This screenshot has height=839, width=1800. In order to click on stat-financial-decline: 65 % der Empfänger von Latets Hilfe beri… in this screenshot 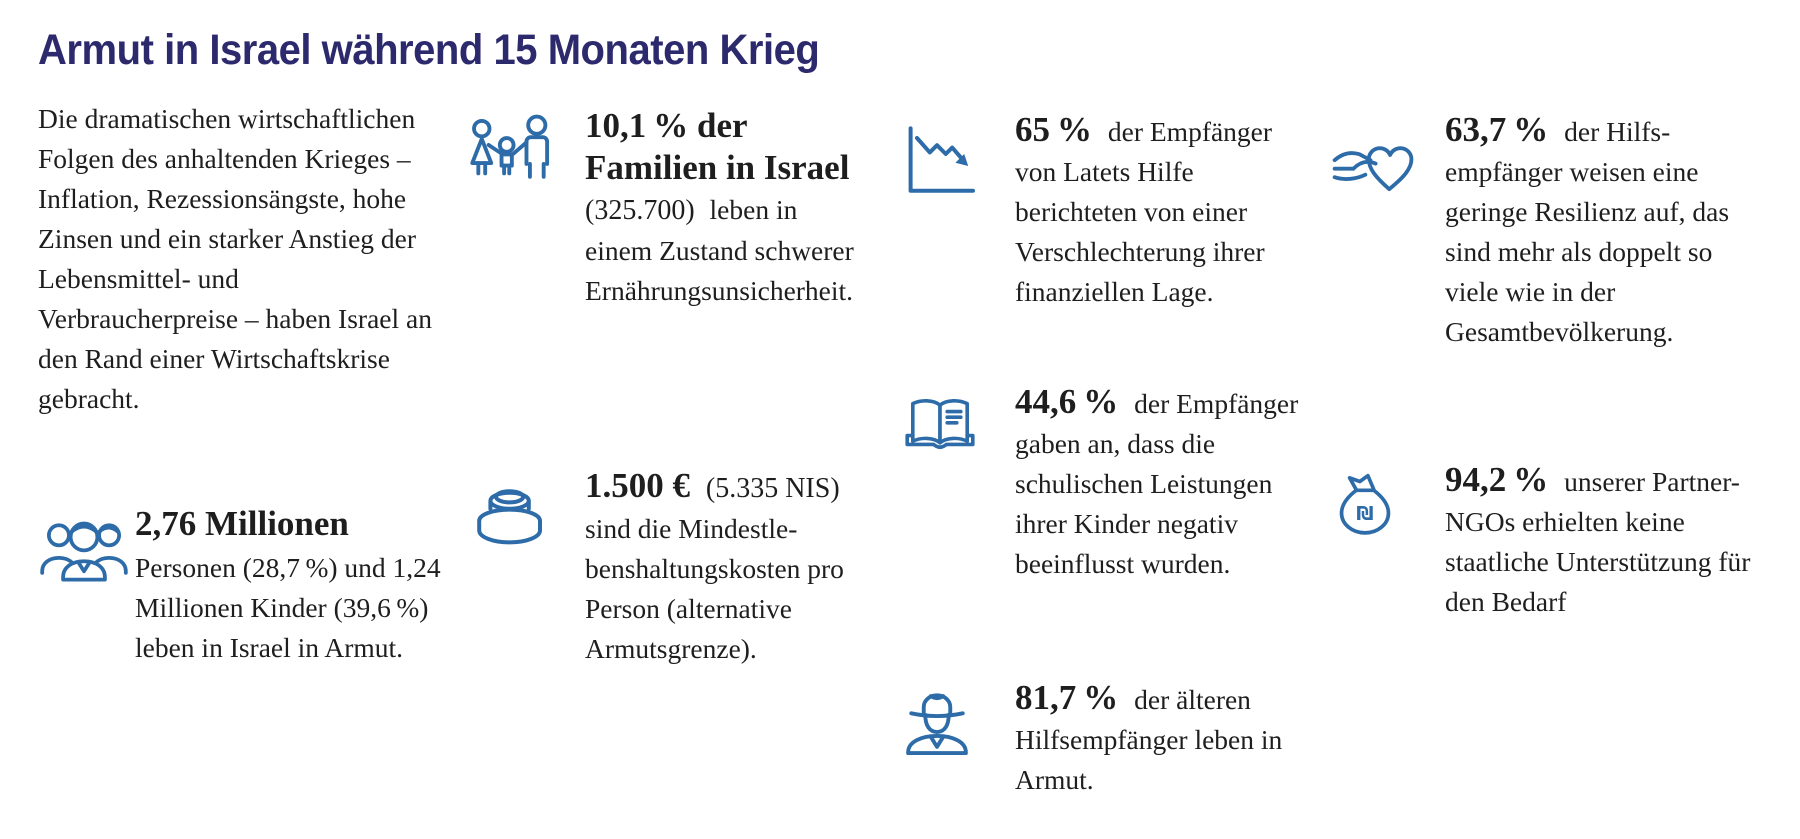, I will do `click(1118, 211)`.